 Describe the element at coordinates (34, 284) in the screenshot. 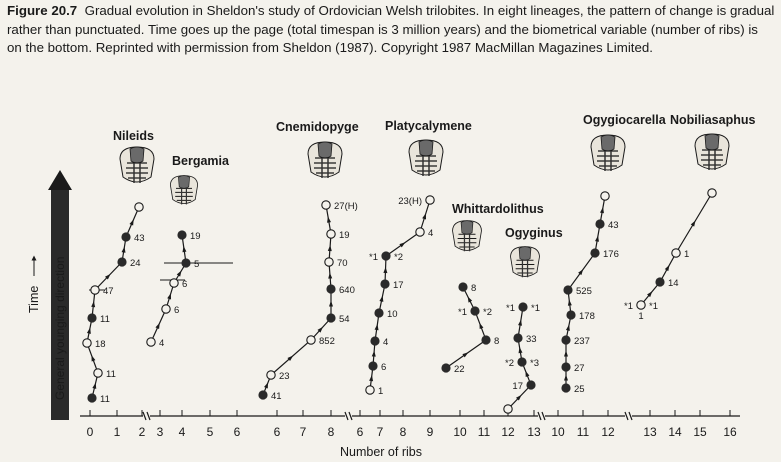

I see `time-axis-label: Time` at that location.